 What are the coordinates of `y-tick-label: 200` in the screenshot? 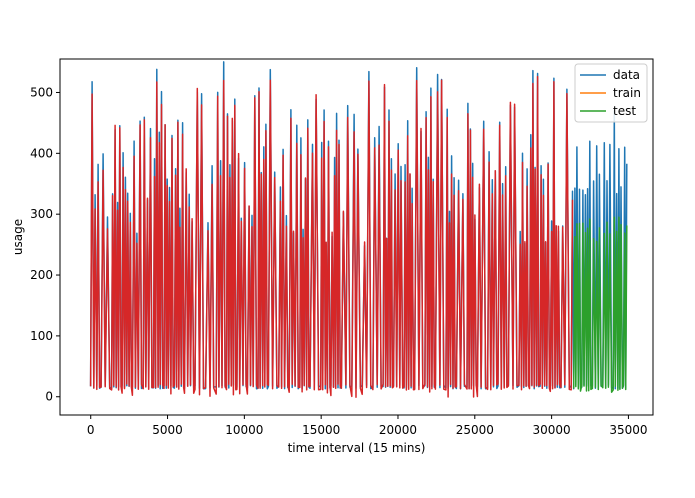 It's located at (41, 275).